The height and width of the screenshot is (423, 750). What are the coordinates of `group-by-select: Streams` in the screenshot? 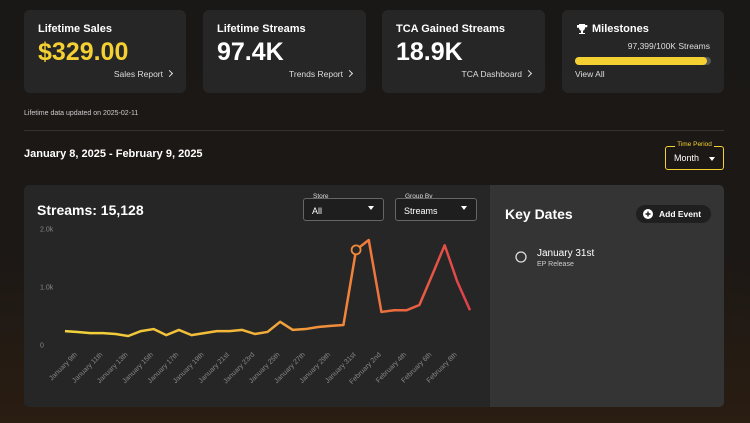 It's located at (436, 209).